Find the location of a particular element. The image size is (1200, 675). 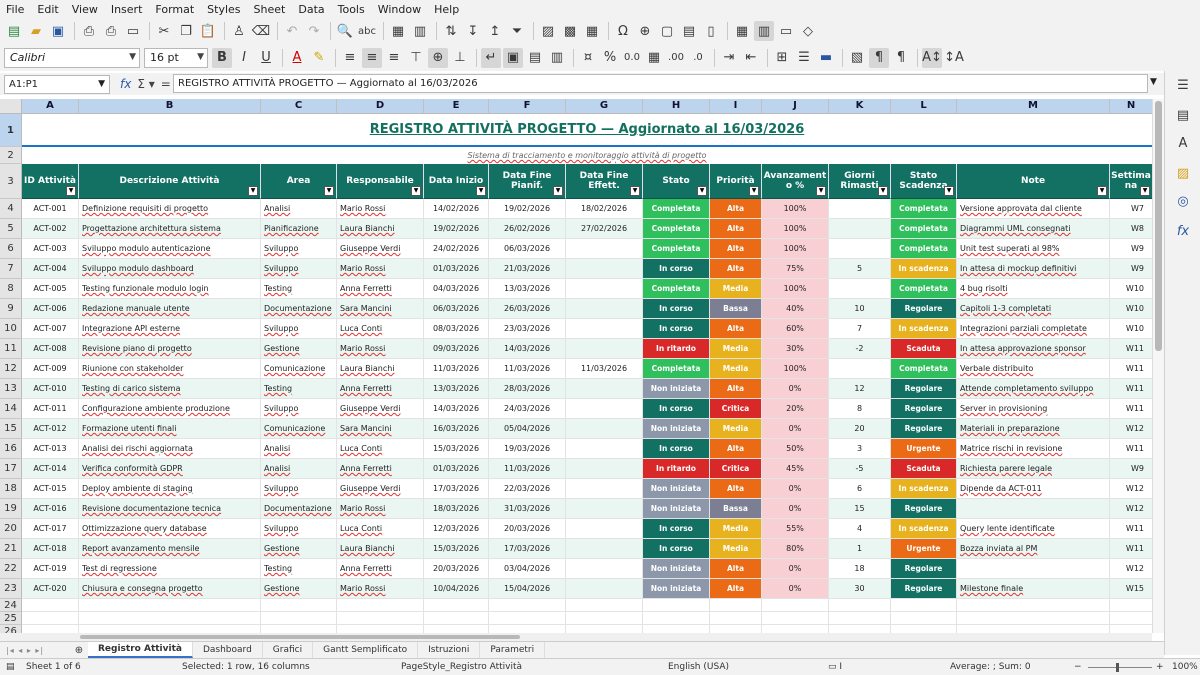

highlight-color-icon: ✎ is located at coordinates (319, 57).